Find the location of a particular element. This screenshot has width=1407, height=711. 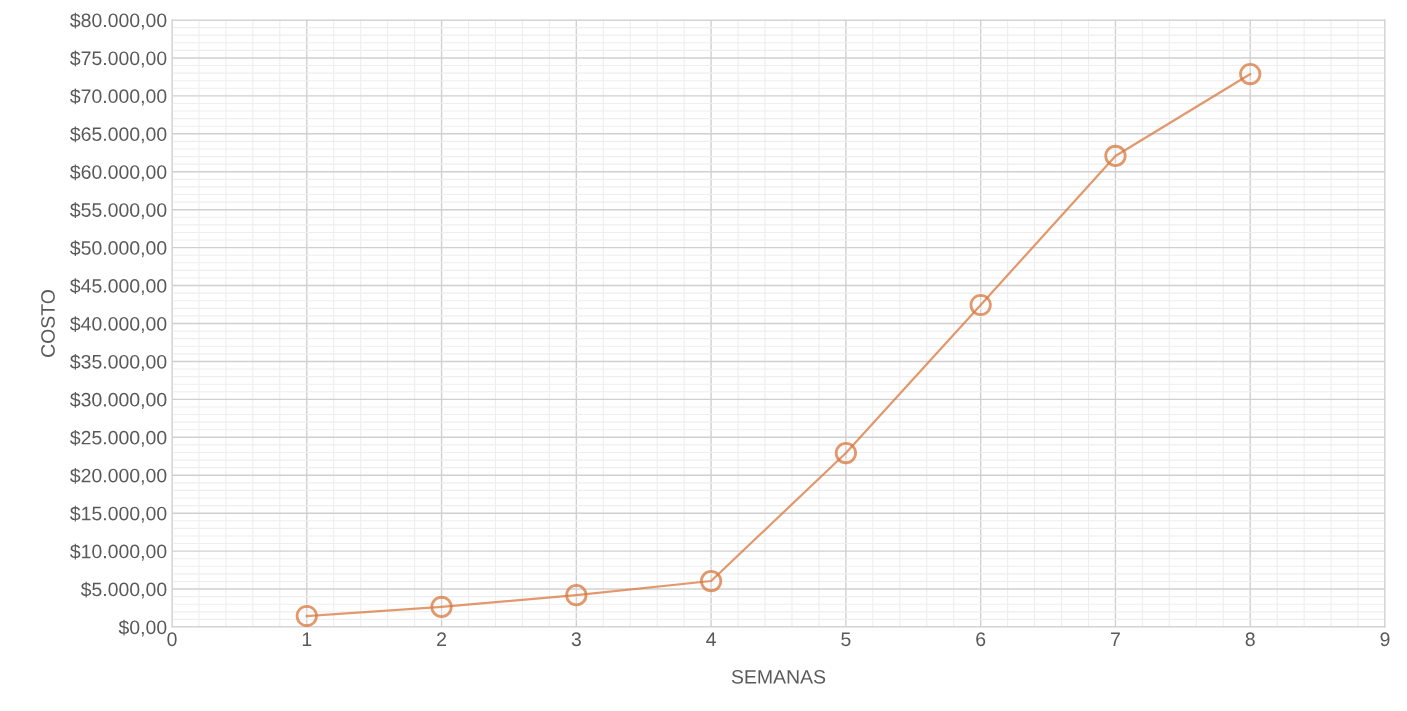

y-tick-label: $30.000,00 is located at coordinates (118, 400).